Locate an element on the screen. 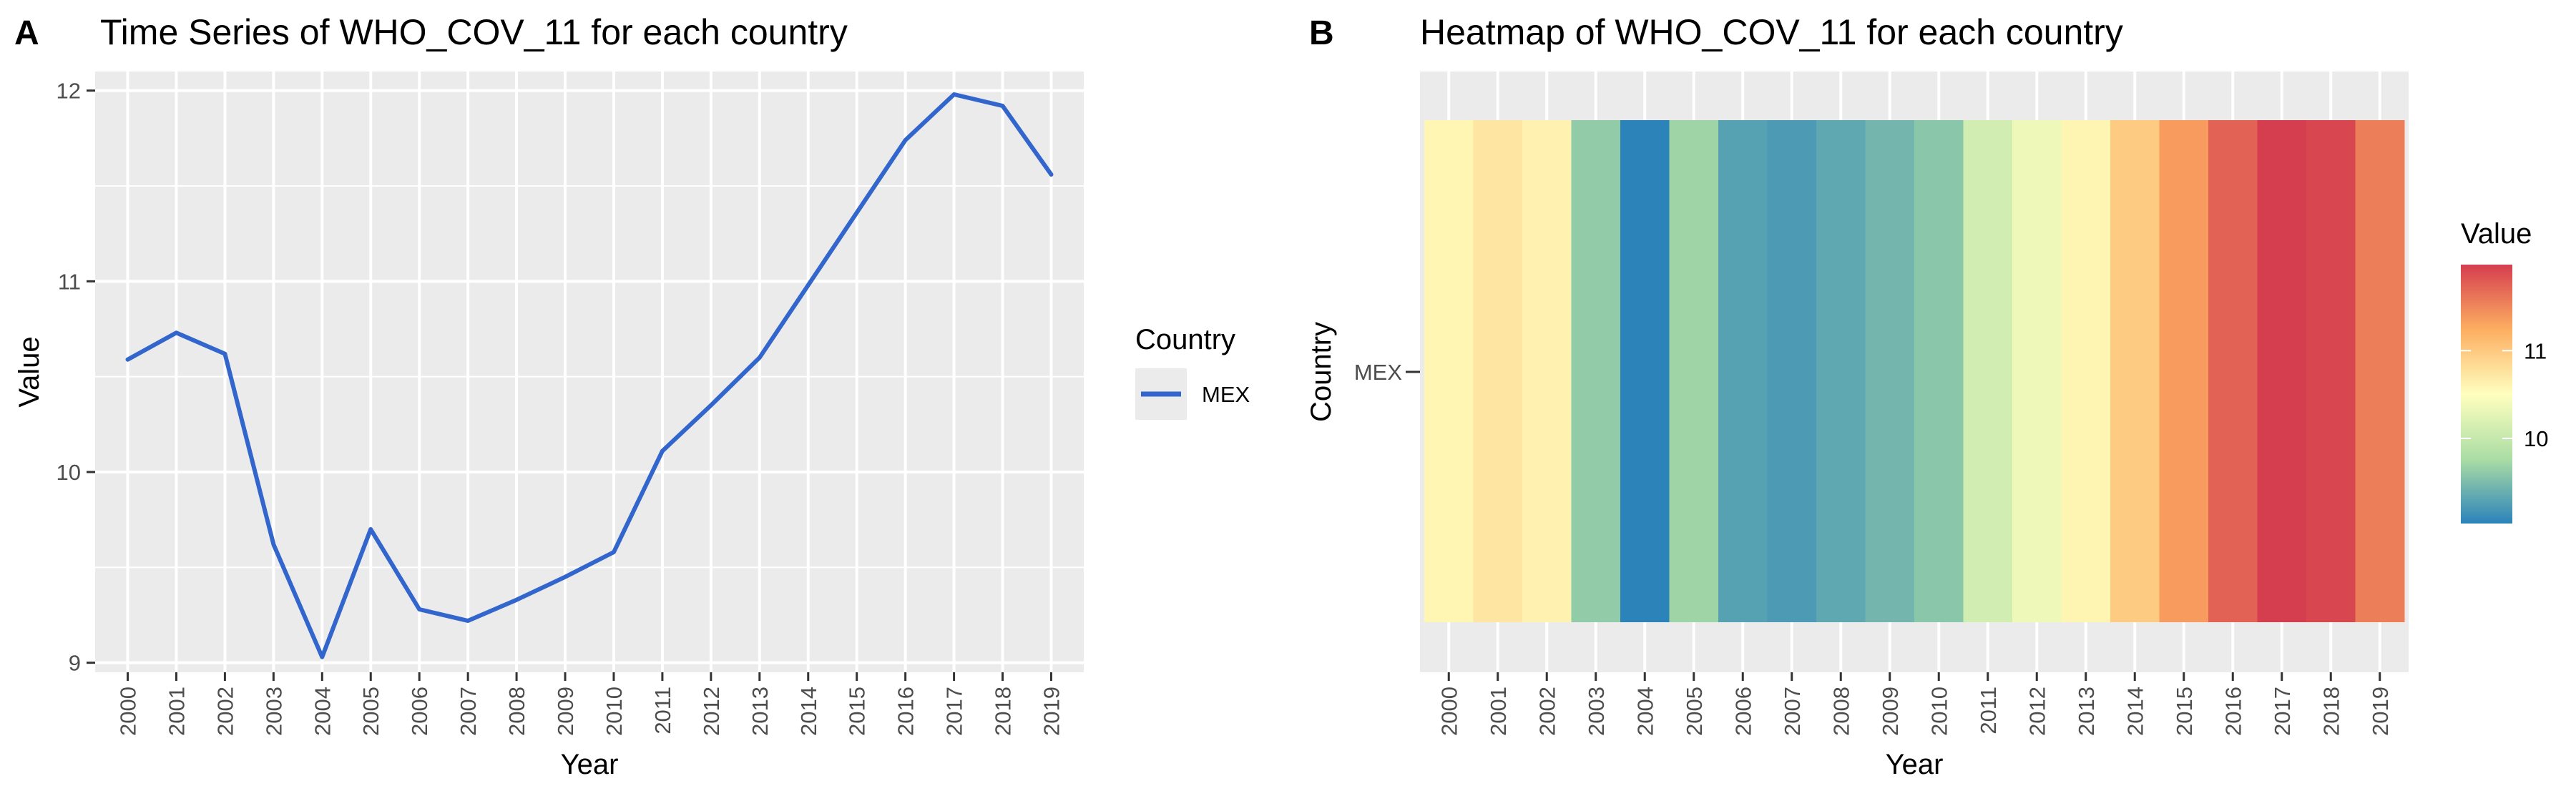 The height and width of the screenshot is (796, 2576). panel-b-tag: B is located at coordinates (1321, 33).